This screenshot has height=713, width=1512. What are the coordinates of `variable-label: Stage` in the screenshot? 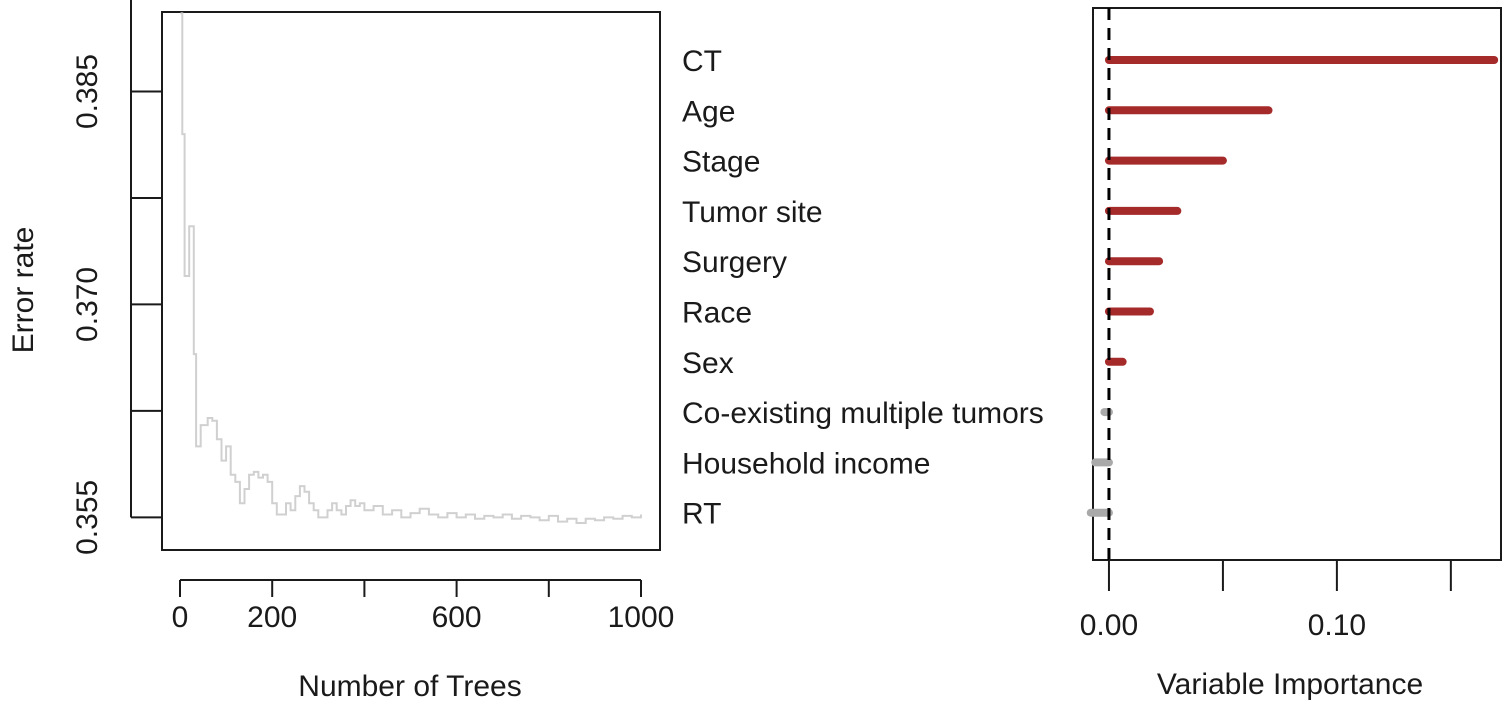 It's located at (721, 162).